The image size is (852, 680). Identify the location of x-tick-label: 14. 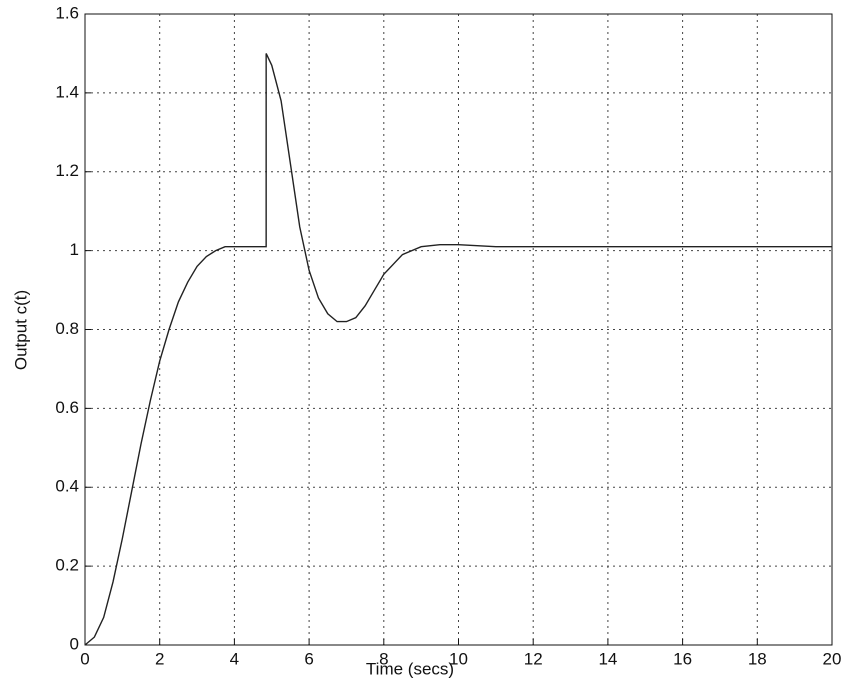
(607, 658).